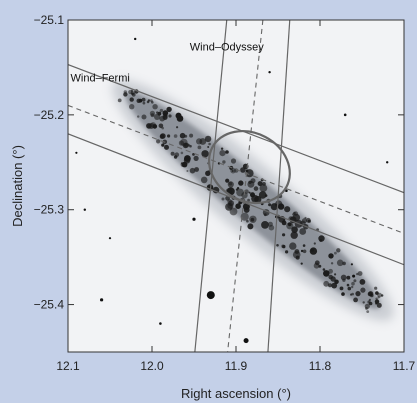  Describe the element at coordinates (68, 366) in the screenshot. I see `x-tick-label: 12.1` at that location.